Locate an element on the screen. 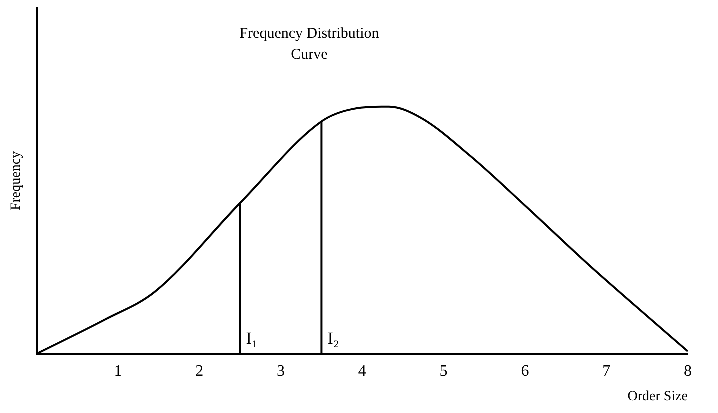  x-tick-label: 8 is located at coordinates (688, 371).